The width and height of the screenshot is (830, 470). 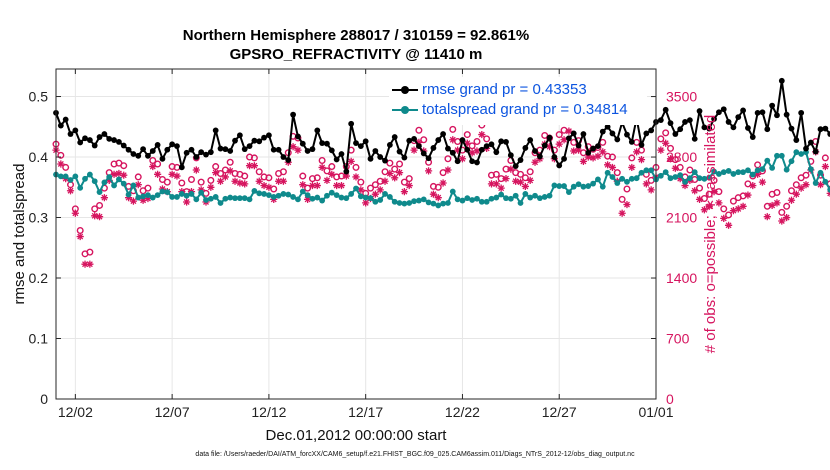 What do you see at coordinates (172, 412) in the screenshot?
I see `x-tick-label: 12/07` at bounding box center [172, 412].